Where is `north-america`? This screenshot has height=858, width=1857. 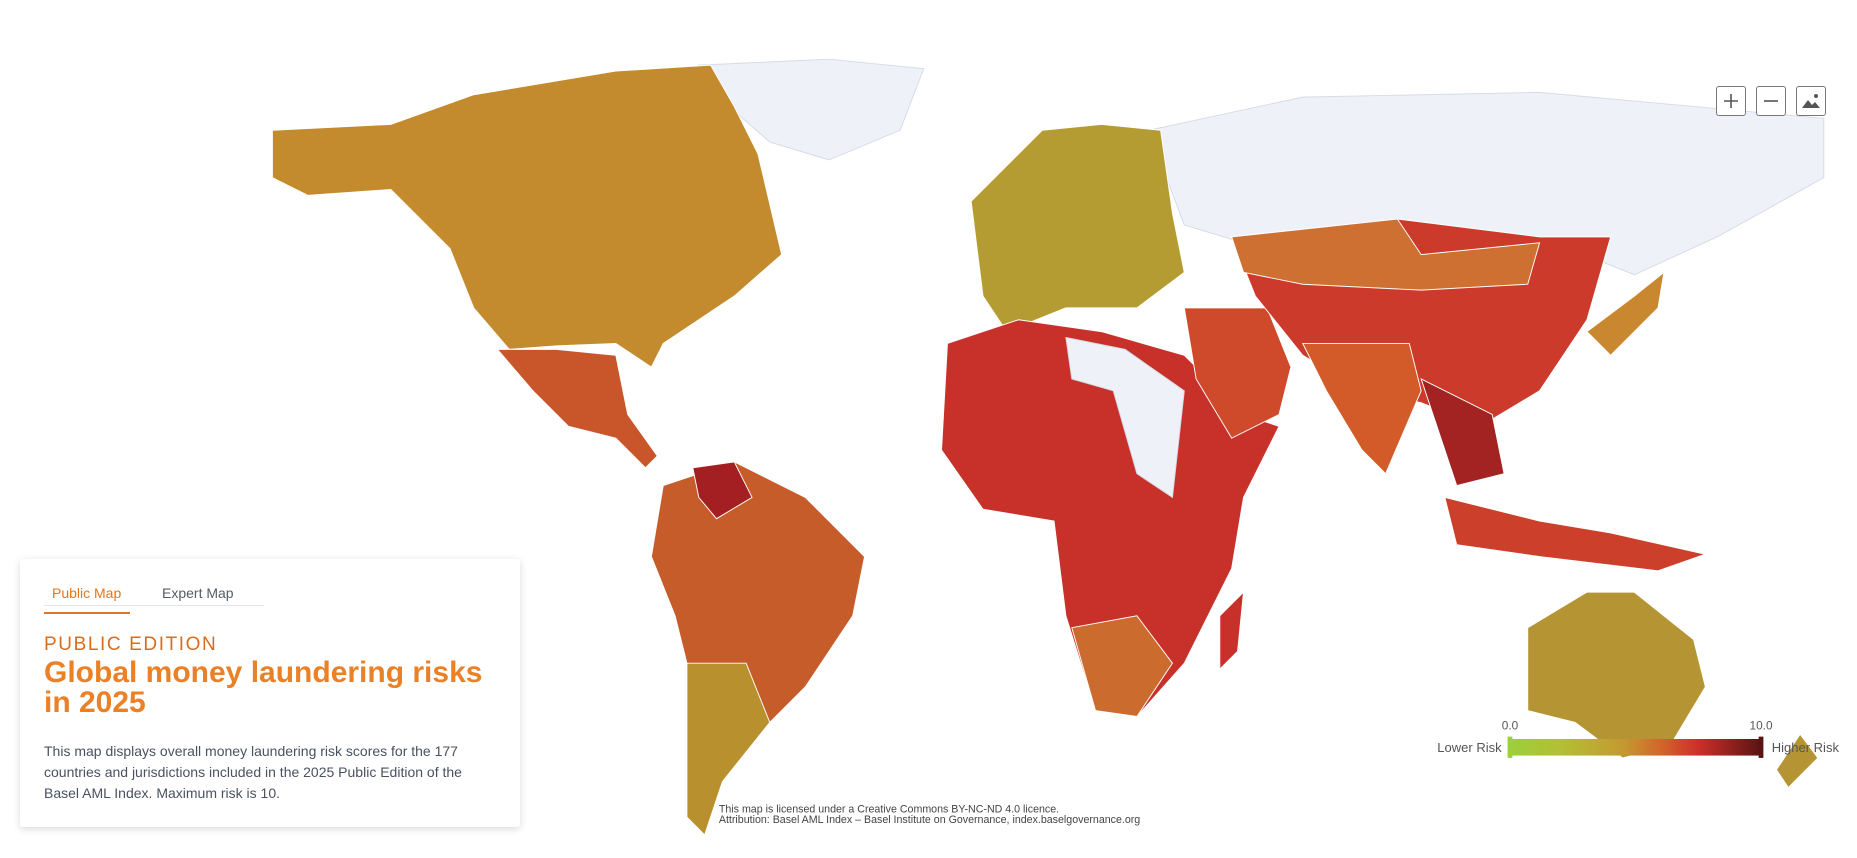 north-america is located at coordinates (527, 216).